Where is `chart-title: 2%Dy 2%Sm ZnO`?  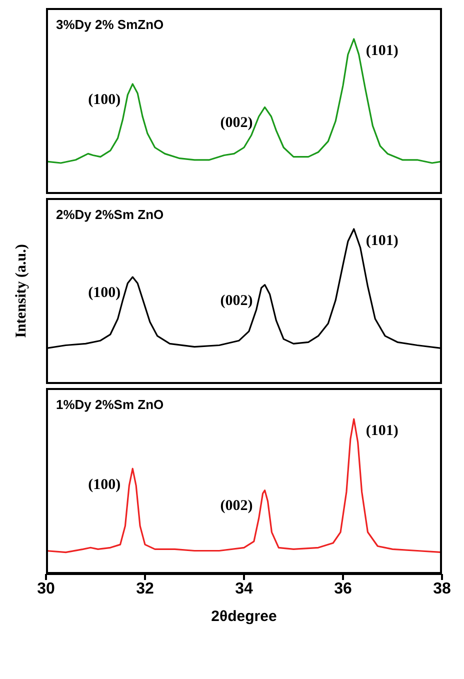
chart-title: 2%Dy 2%Sm ZnO is located at coordinates (110, 214).